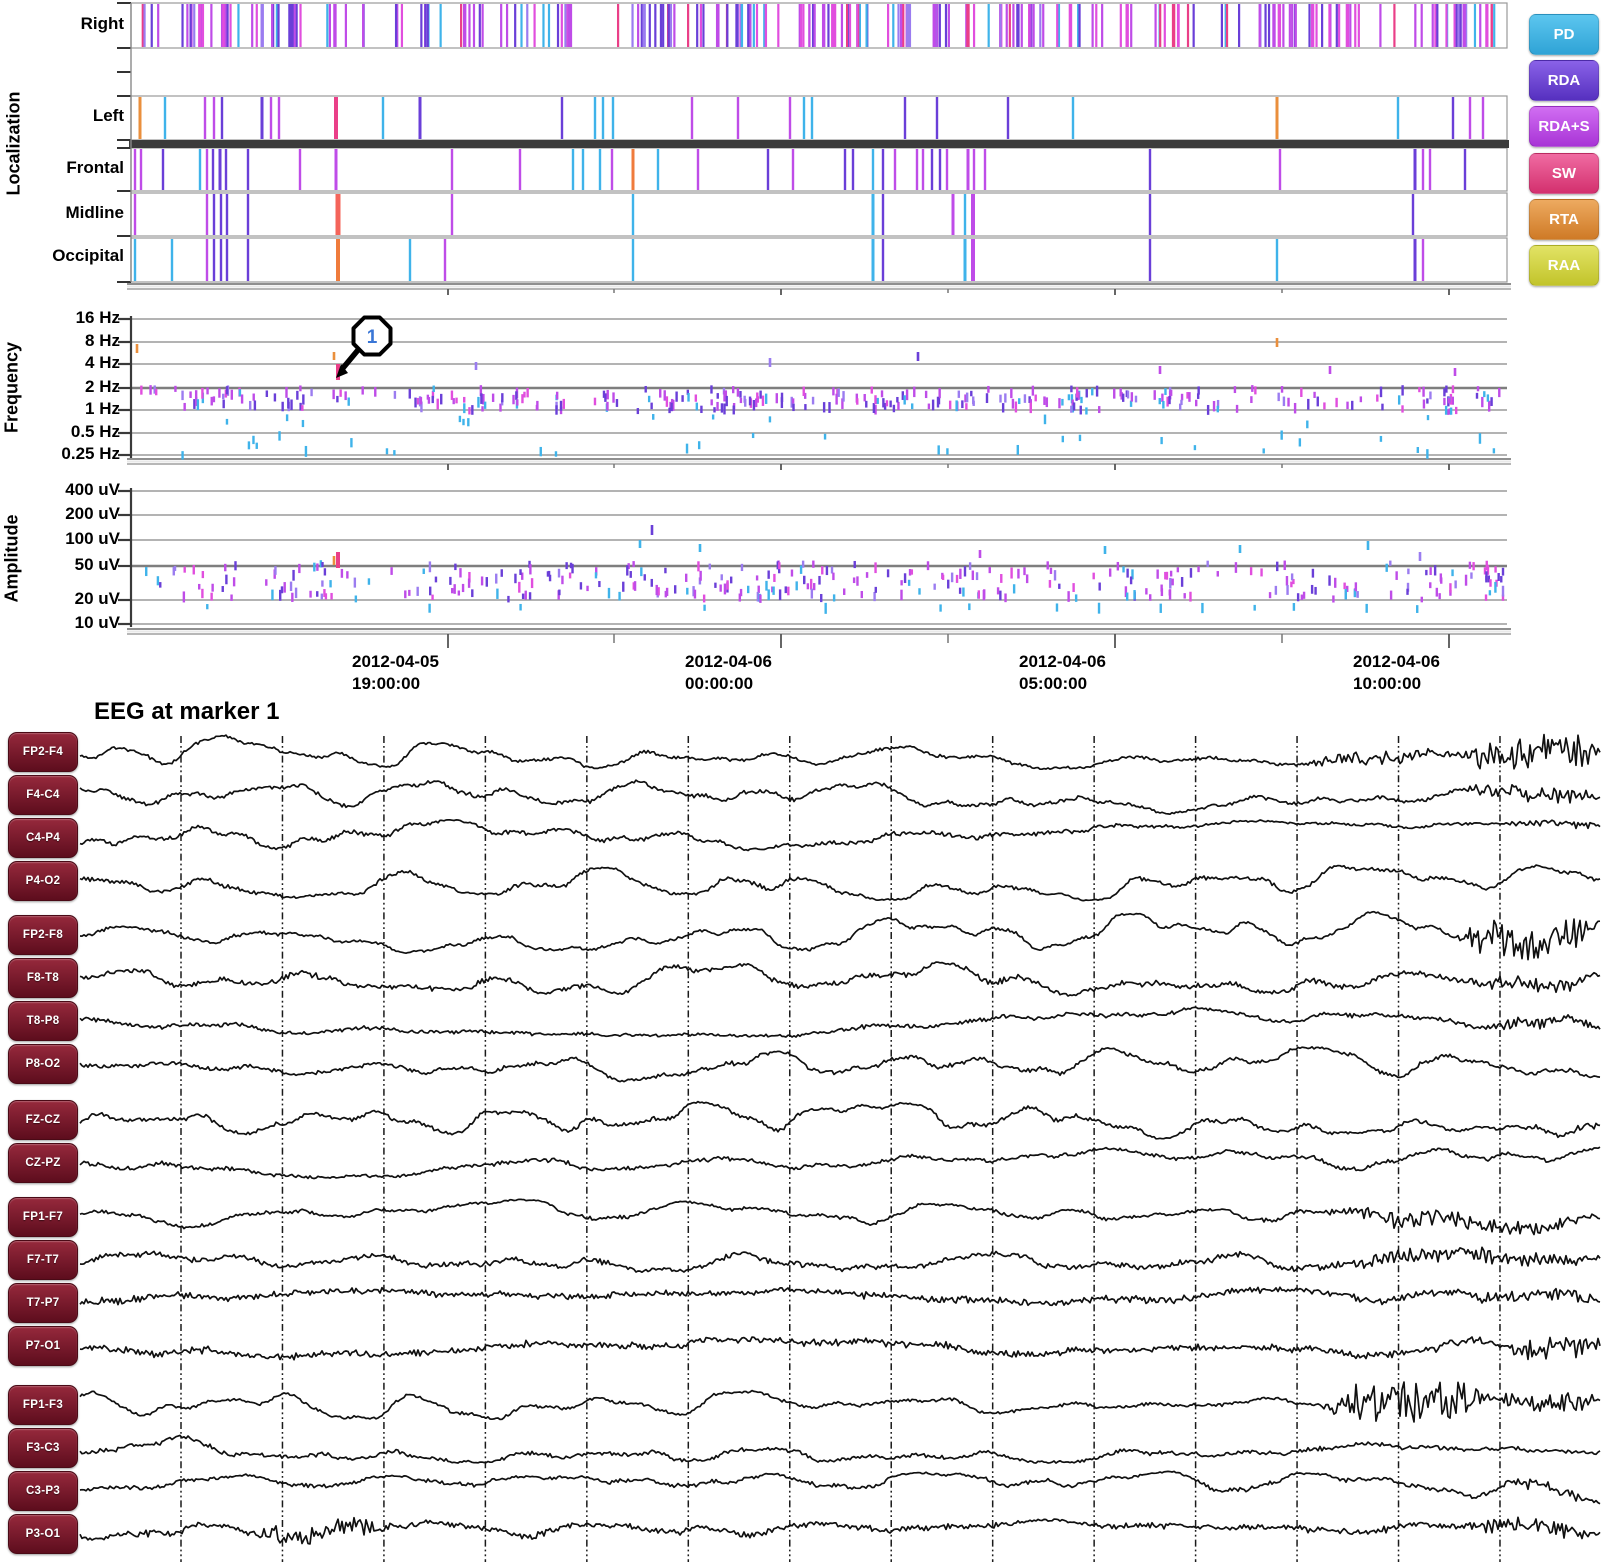 The height and width of the screenshot is (1562, 1601). What do you see at coordinates (102, 408) in the screenshot?
I see `frequency-tick-label: 1 Hz` at bounding box center [102, 408].